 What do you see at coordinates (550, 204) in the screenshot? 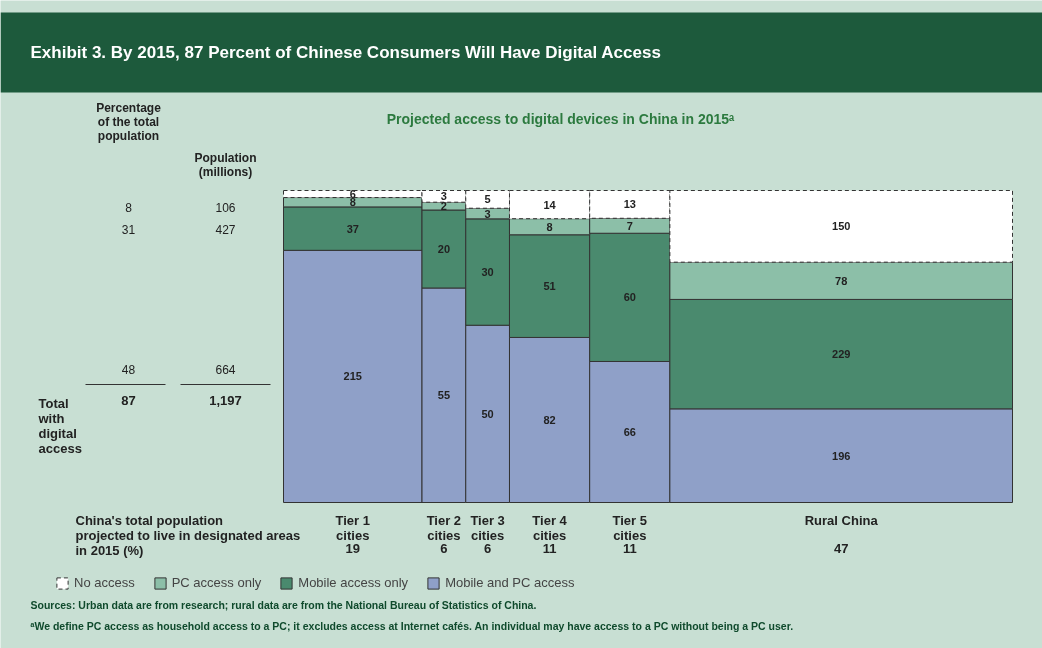
I see `data-label: 14` at bounding box center [550, 204].